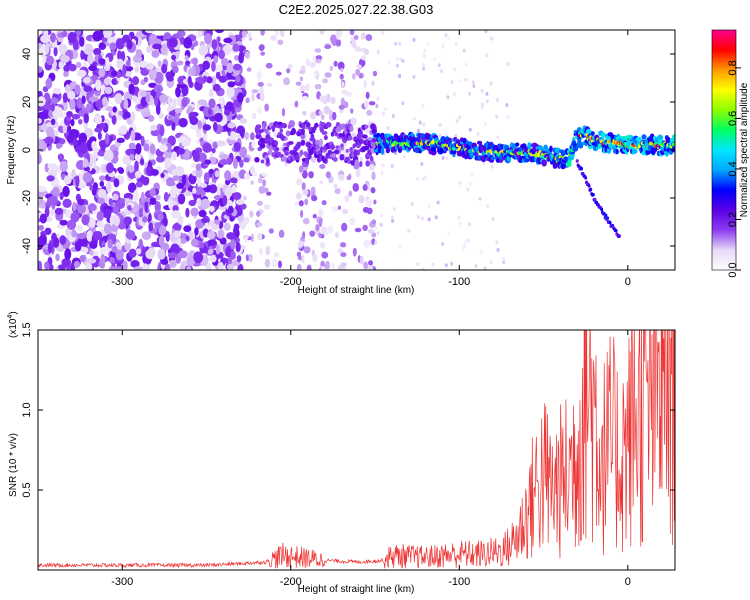 This screenshot has height=600, width=750. Describe the element at coordinates (356, 290) in the screenshot. I see `spectrogram-x-axis-title: Height of straight line (km)` at that location.